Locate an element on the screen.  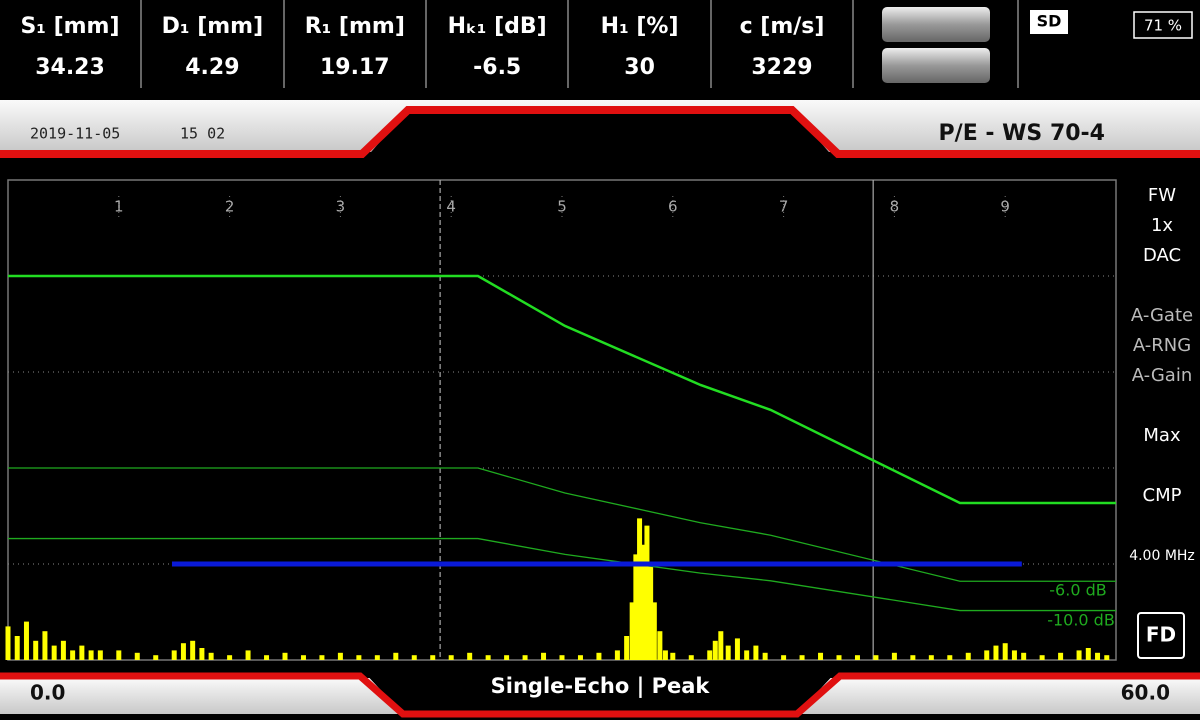
division-label: 4 is located at coordinates (451, 207).